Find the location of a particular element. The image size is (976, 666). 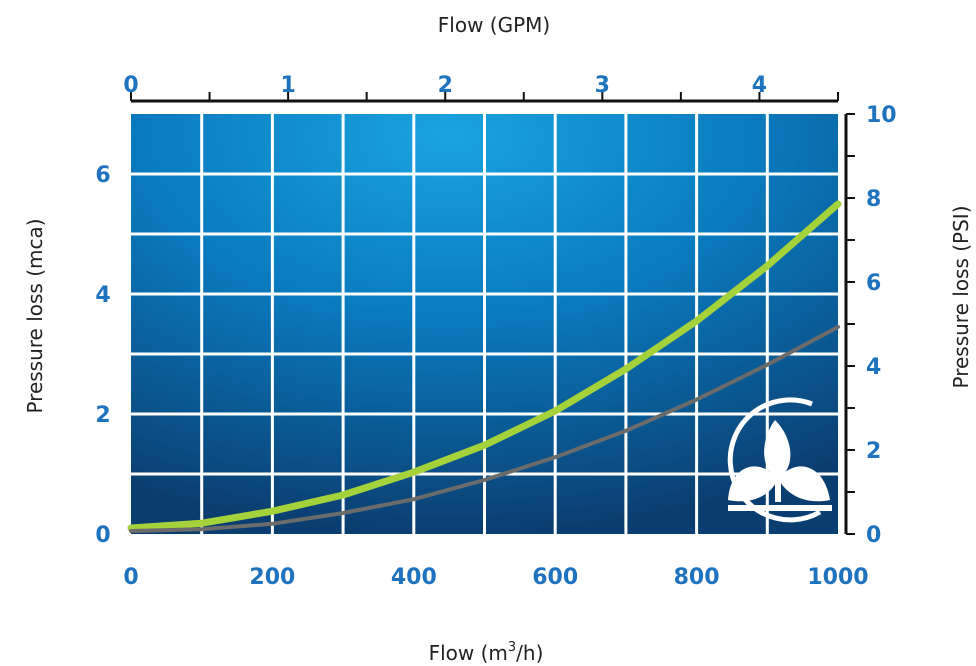

y-right-tick-label: 0 is located at coordinates (873, 535).